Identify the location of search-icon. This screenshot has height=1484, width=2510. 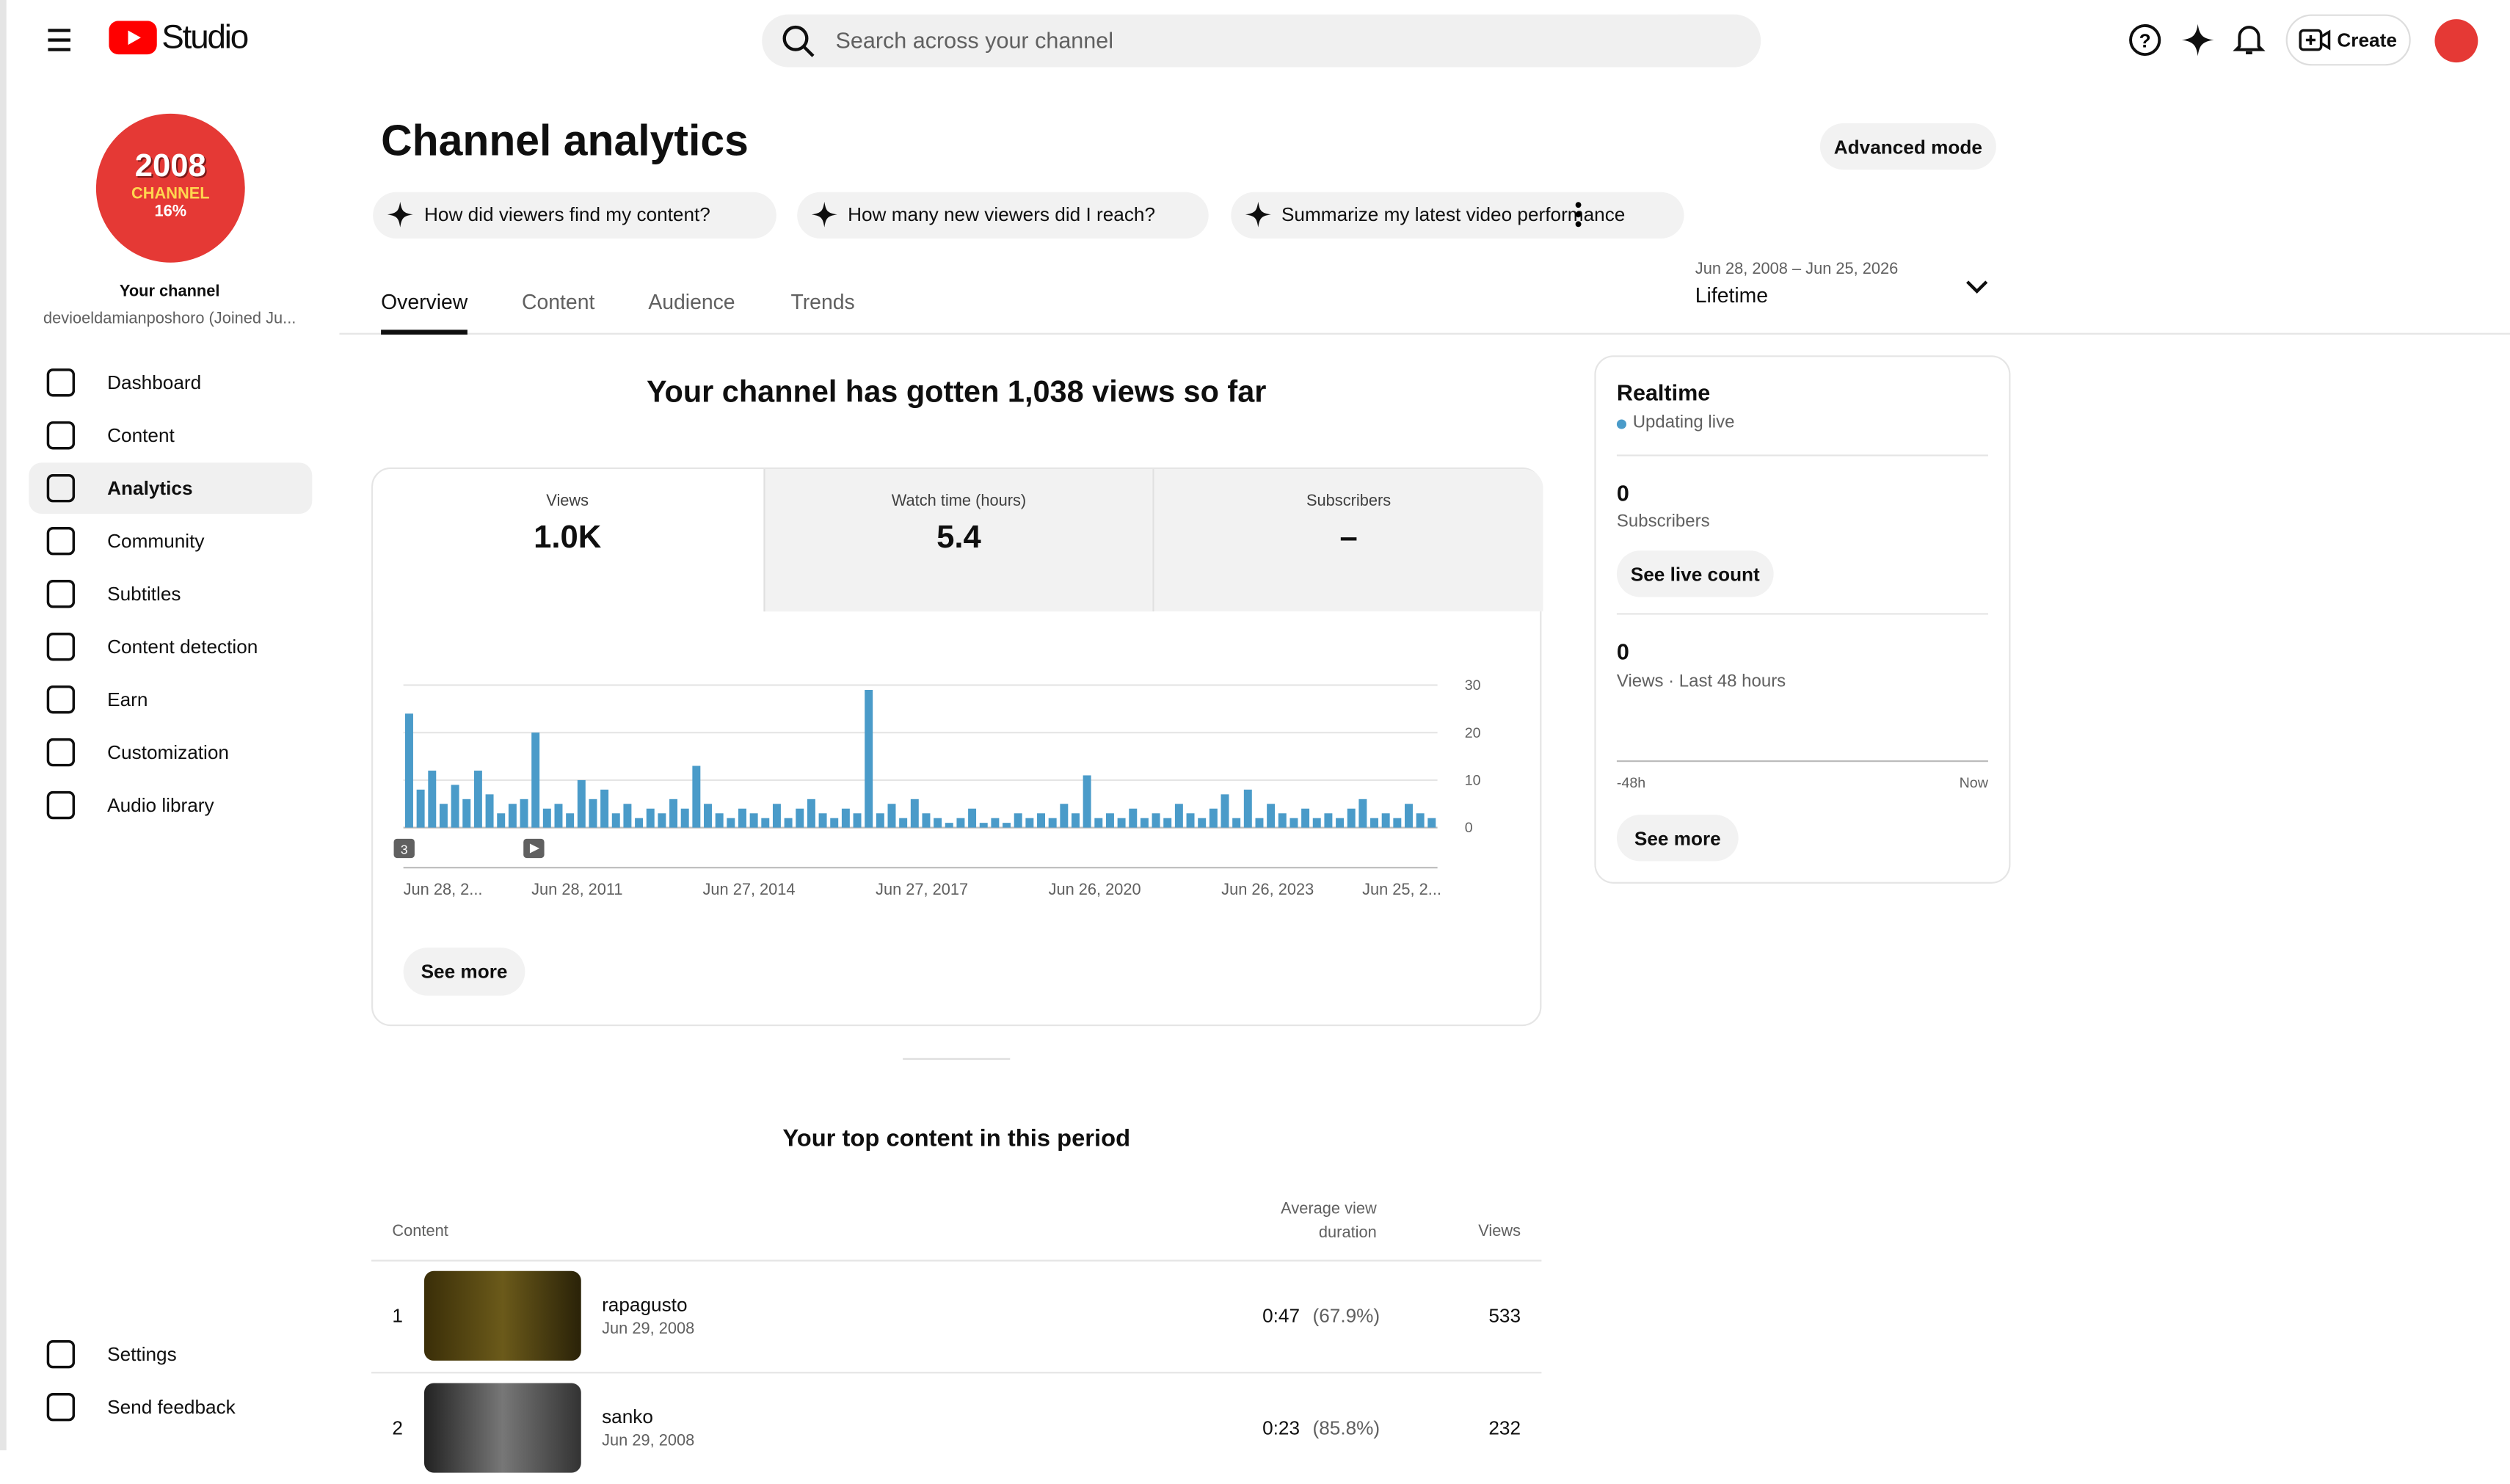
(798, 41).